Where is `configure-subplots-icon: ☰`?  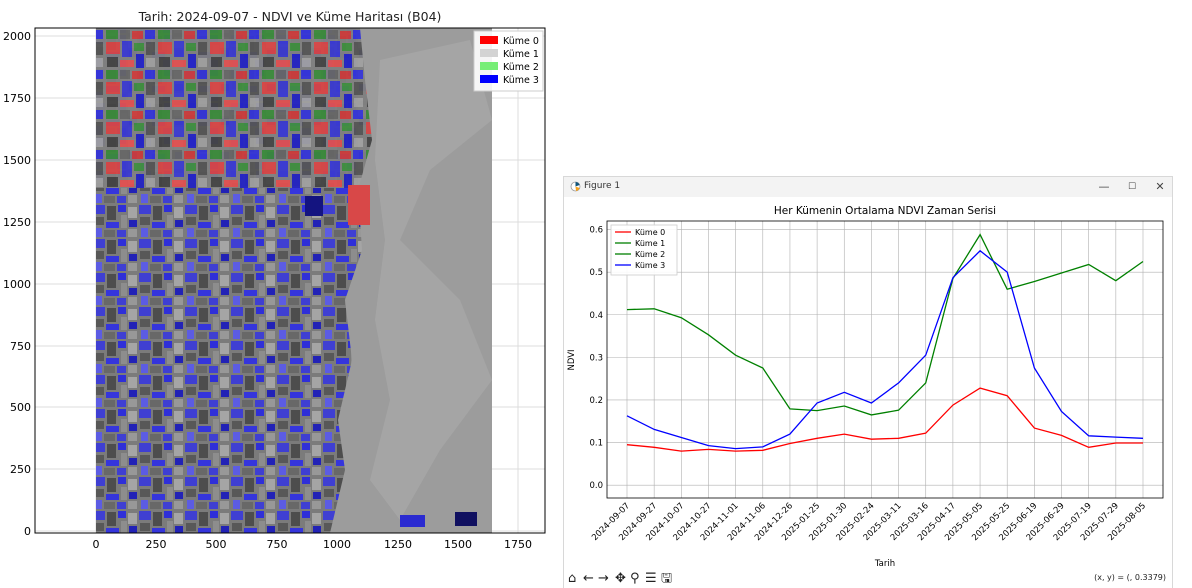
configure-subplots-icon: ☰ is located at coordinates (651, 578).